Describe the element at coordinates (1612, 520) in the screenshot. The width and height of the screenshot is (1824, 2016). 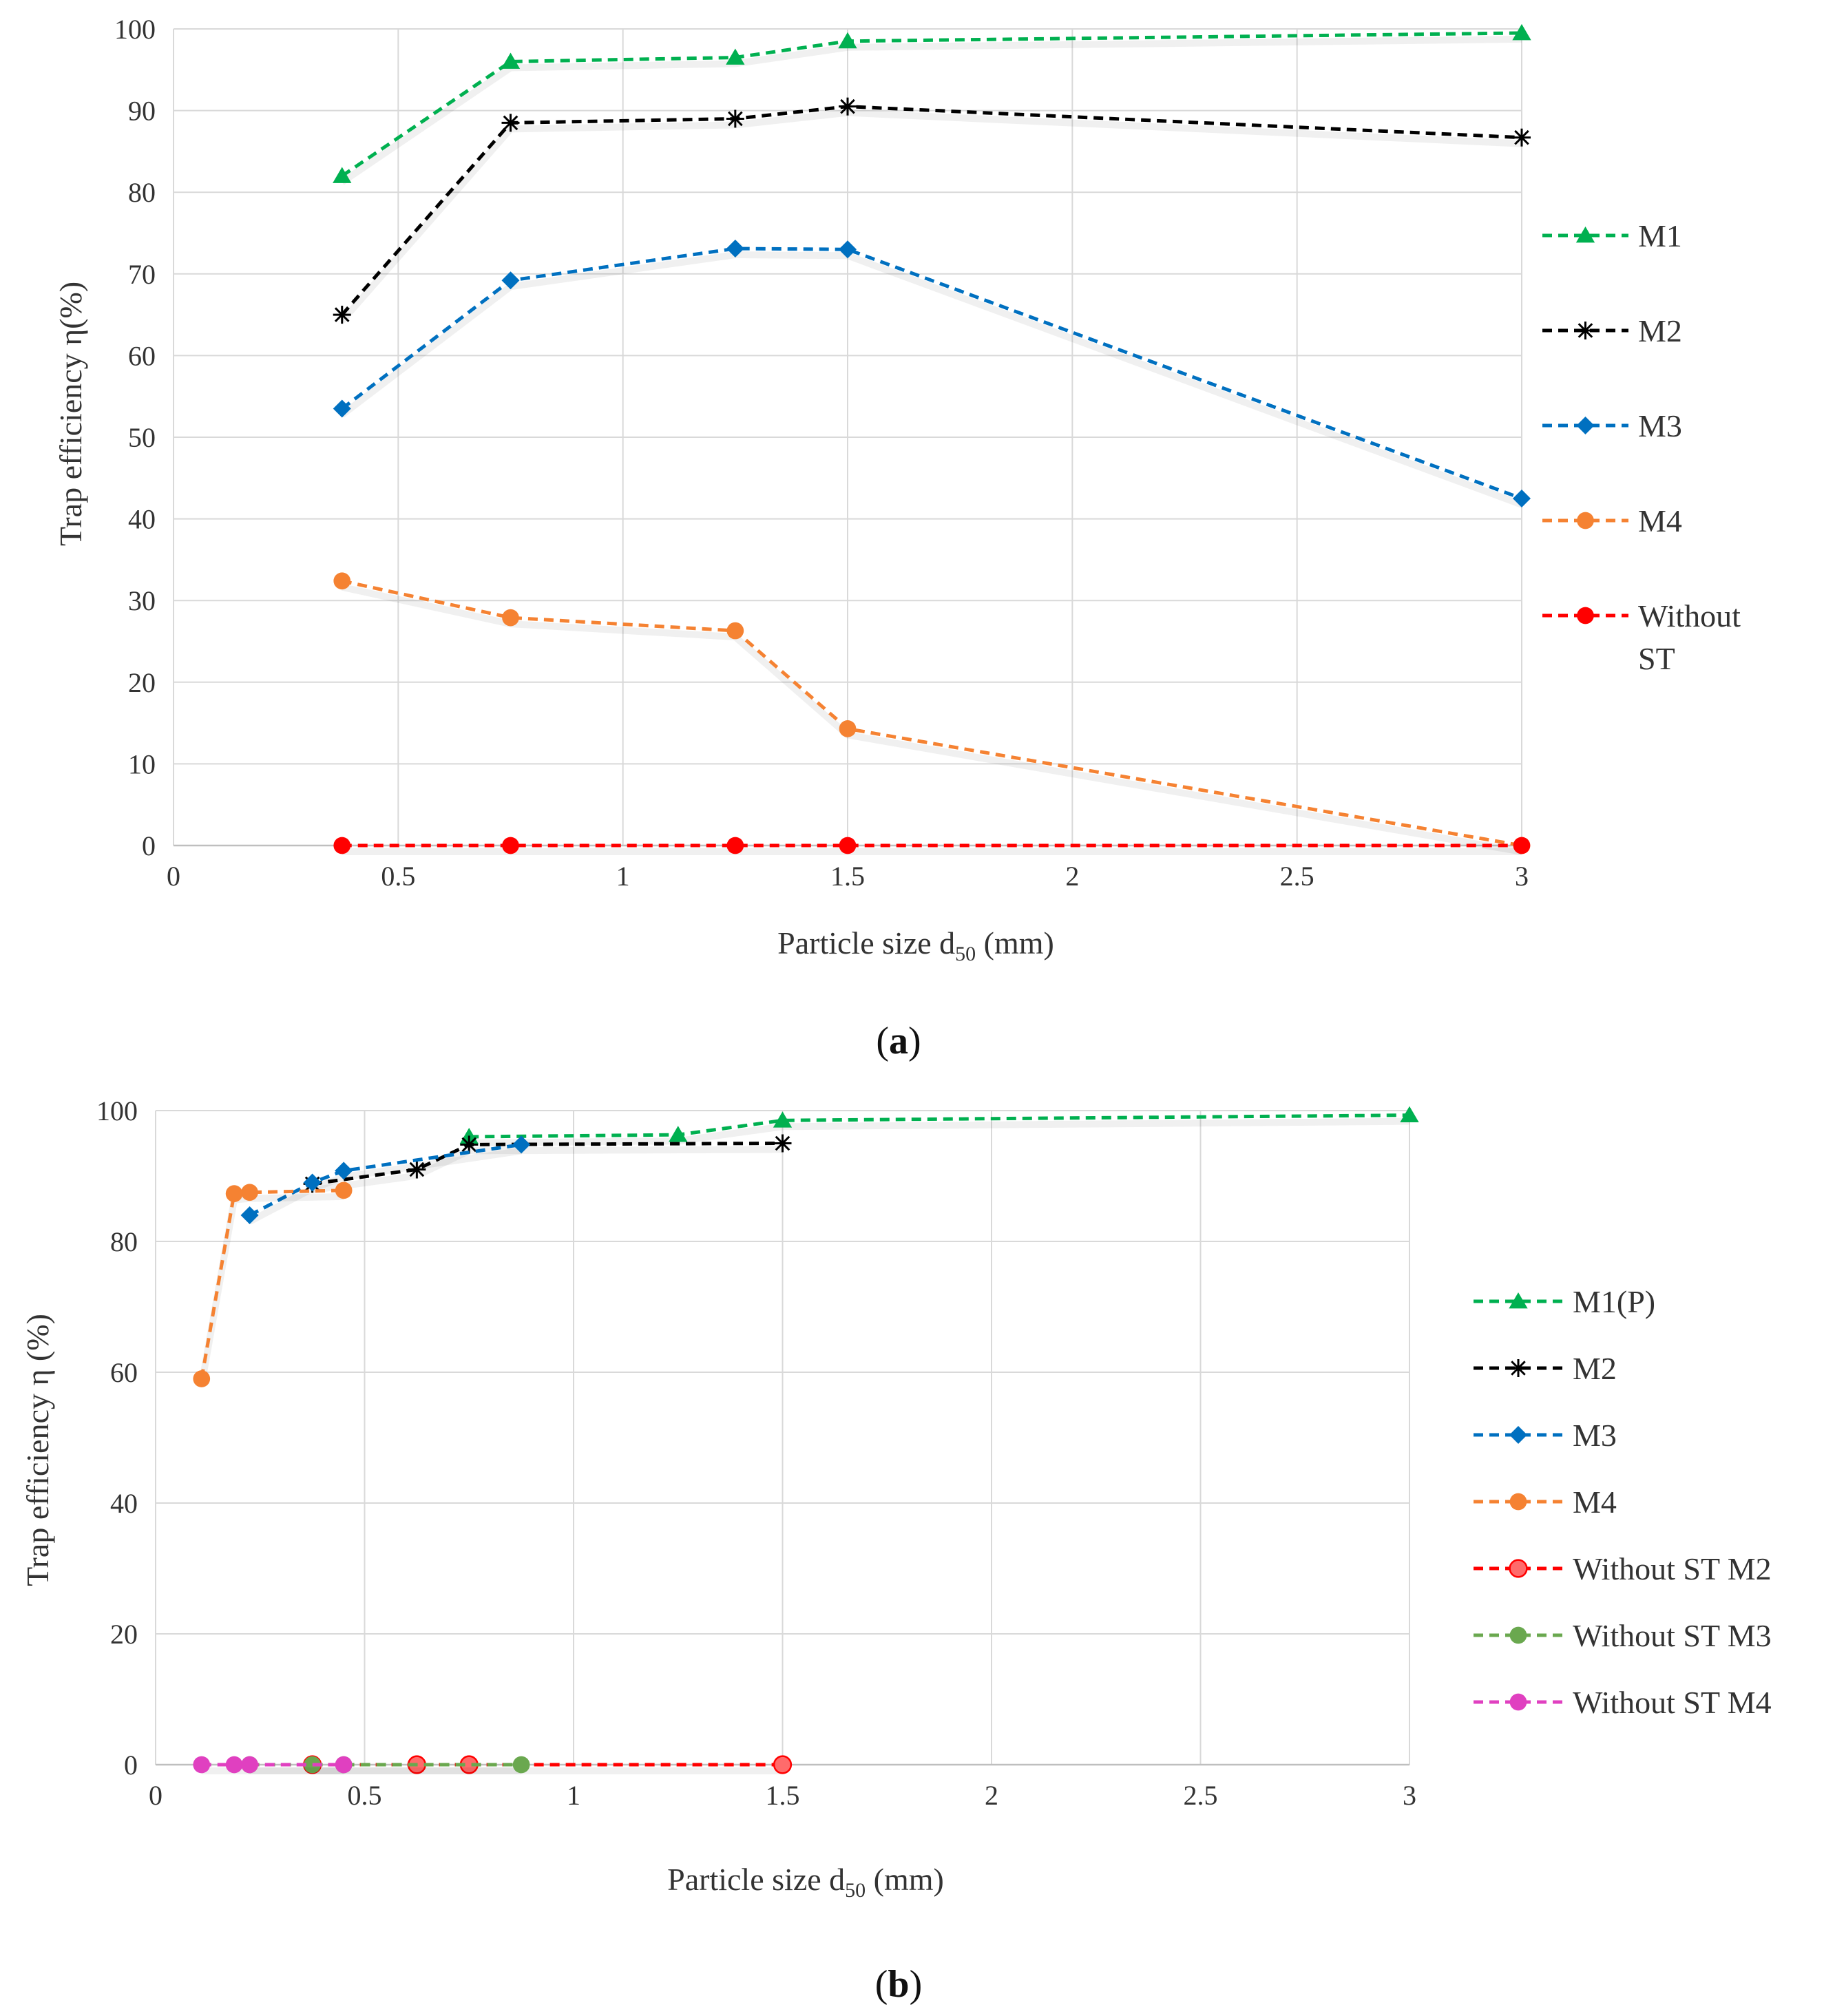
I see `chart-a-legend-item-m4: M4` at that location.